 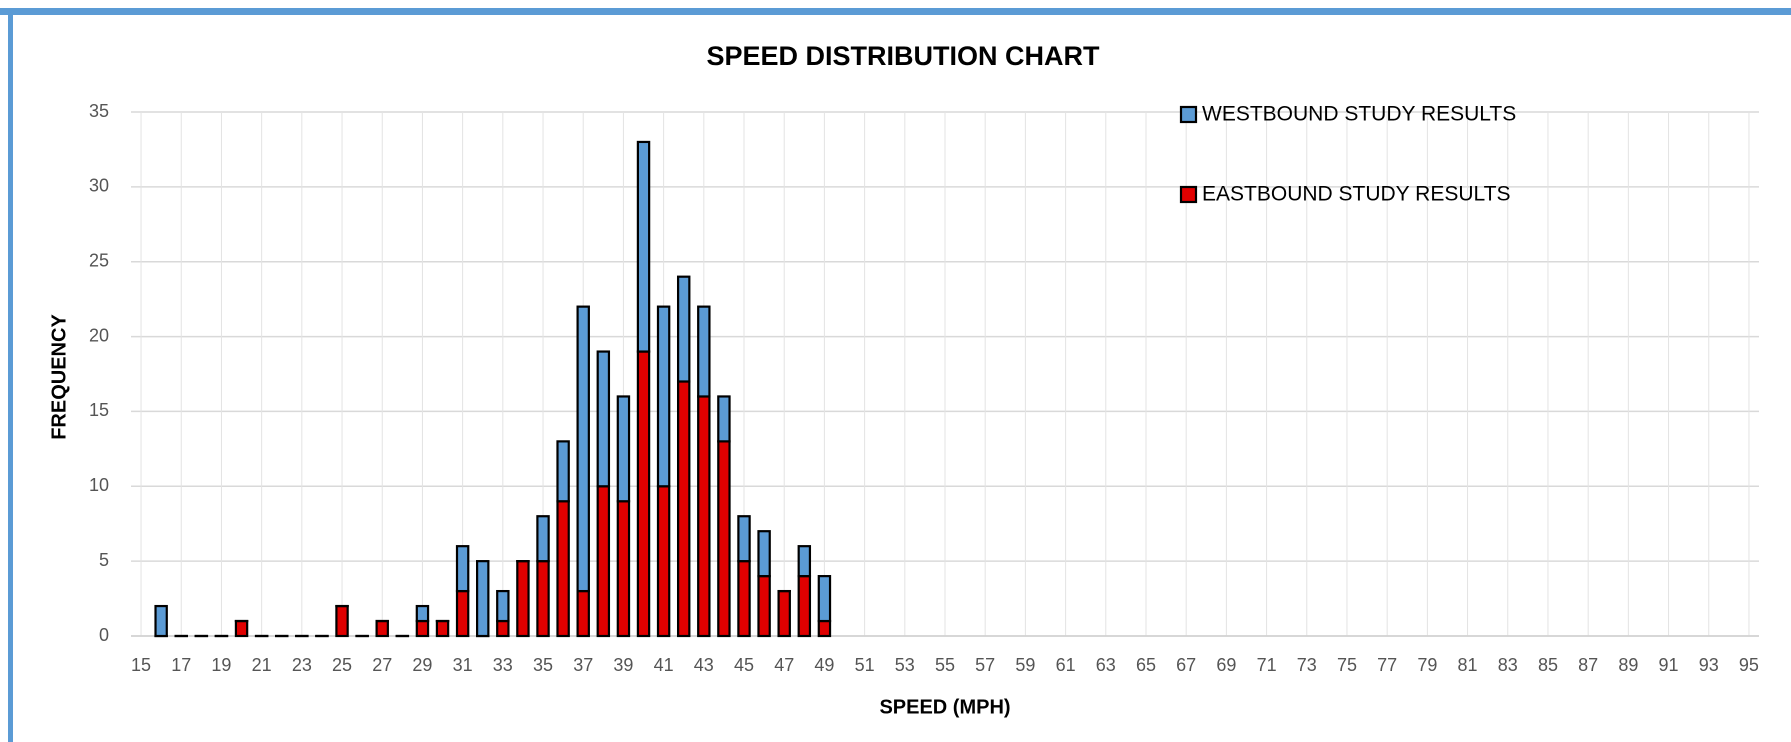 I want to click on x-tick-label: 41, so click(x=664, y=665).